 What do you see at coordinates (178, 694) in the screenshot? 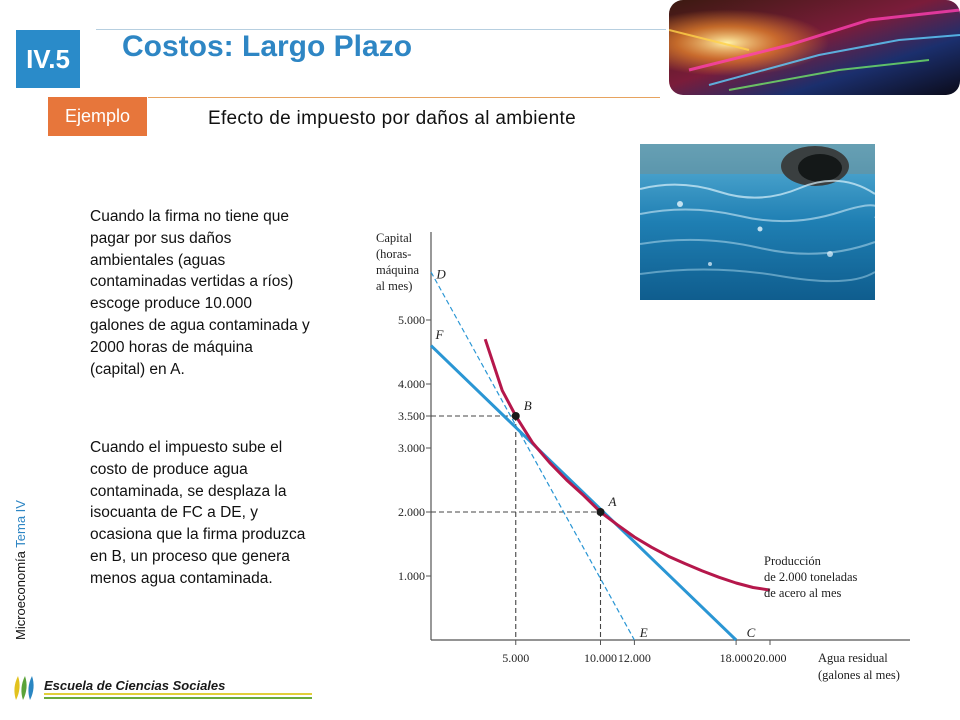
I see `footer-bar-yellow` at bounding box center [178, 694].